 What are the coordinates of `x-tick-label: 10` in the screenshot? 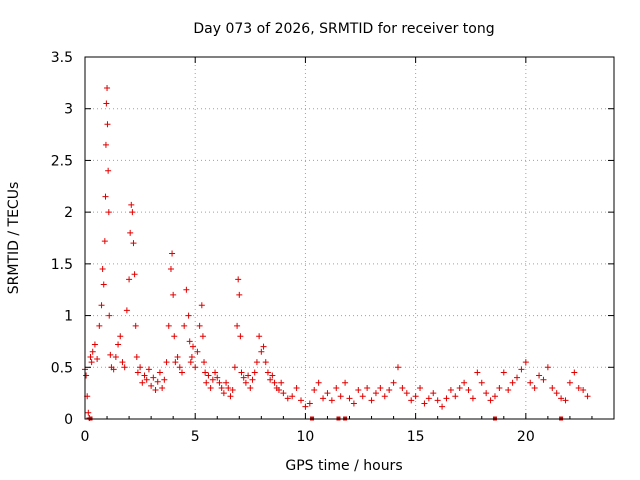 It's located at (306, 437).